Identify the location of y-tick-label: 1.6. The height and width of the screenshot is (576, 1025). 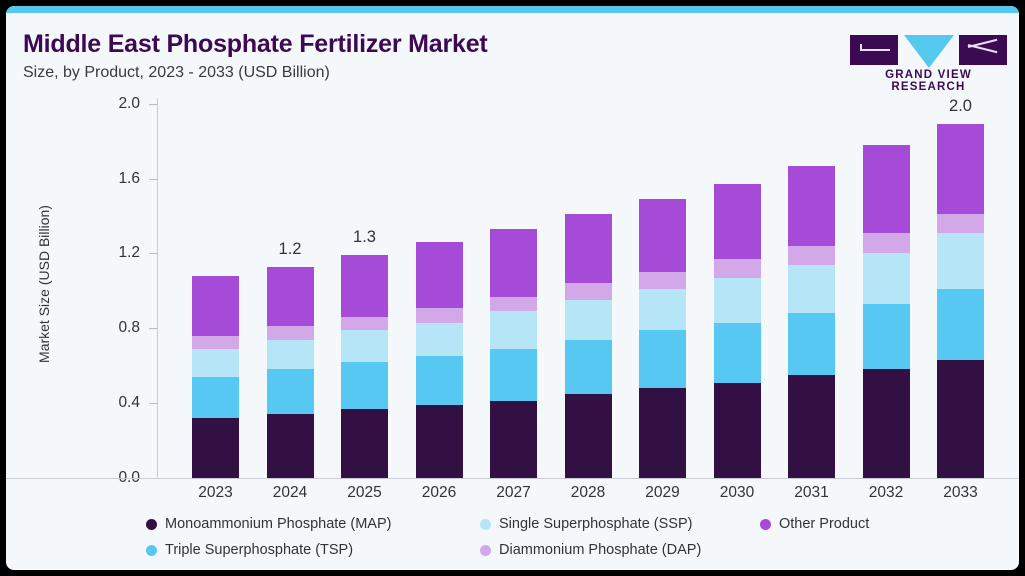
(129, 178).